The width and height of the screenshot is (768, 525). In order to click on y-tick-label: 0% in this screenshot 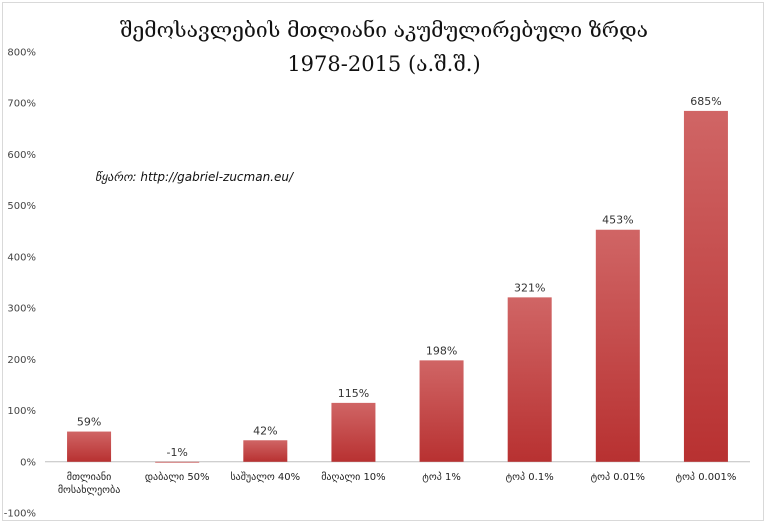, I will do `click(28, 462)`.